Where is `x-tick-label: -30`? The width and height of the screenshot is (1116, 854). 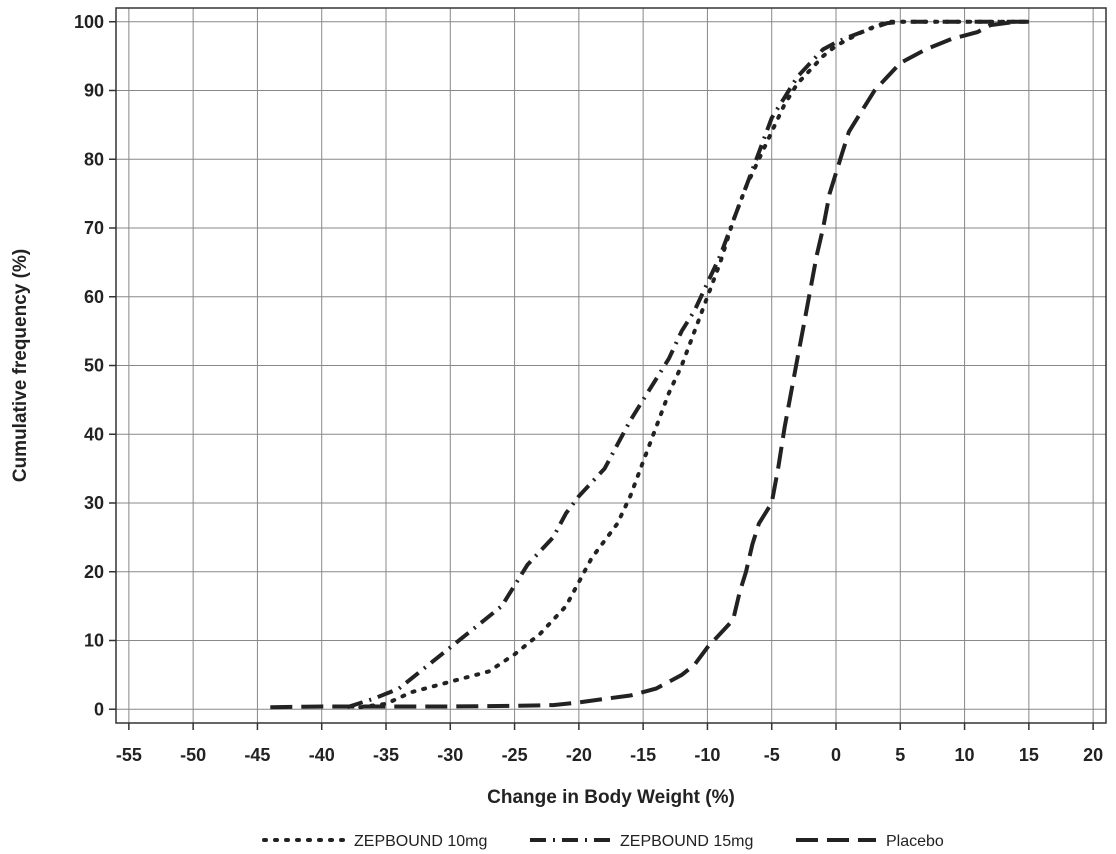
x-tick-label: -30 is located at coordinates (450, 755).